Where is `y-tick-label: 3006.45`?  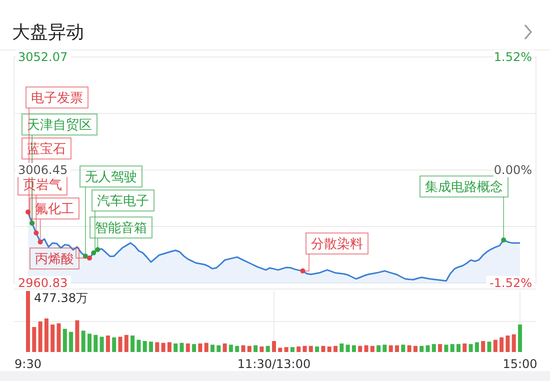
y-tick-label: 3006.45 is located at coordinates (43, 170).